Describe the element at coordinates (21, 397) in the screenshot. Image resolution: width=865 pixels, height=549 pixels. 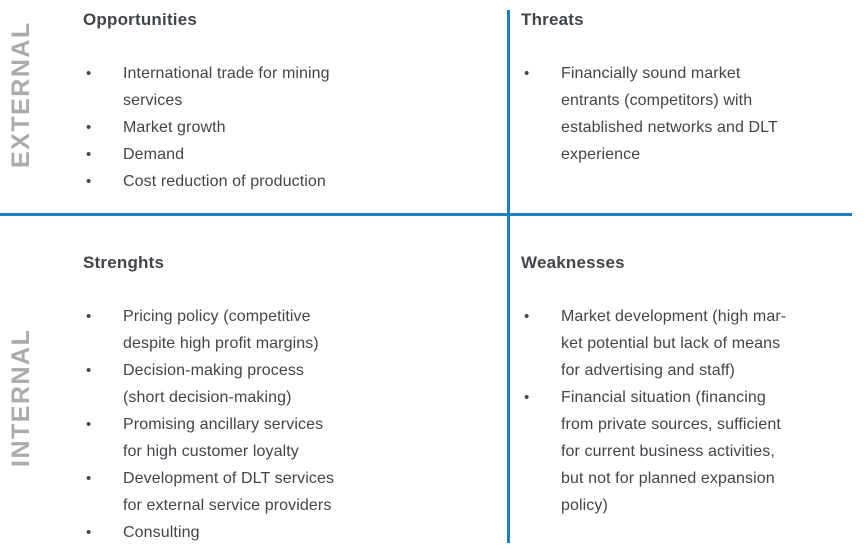
I see `axis-label-internal: INTERNAL` at that location.